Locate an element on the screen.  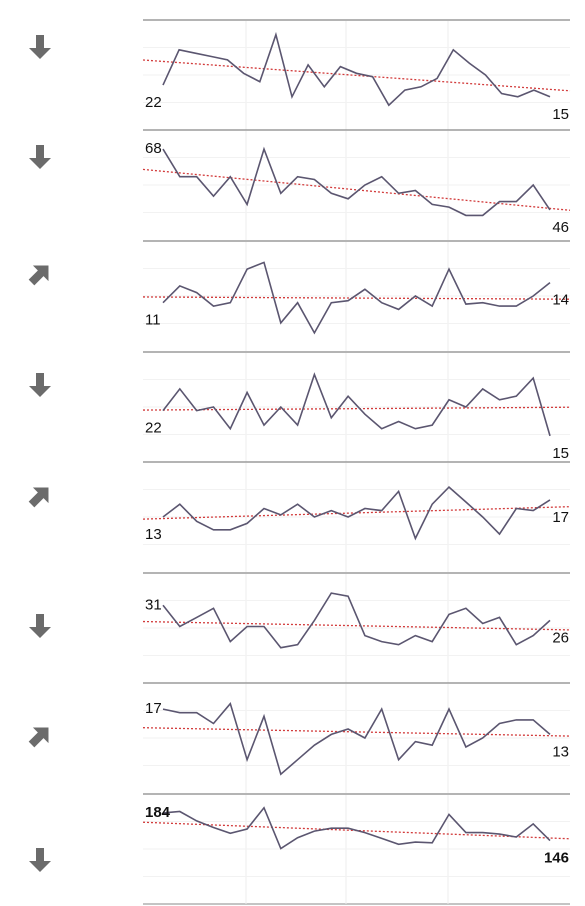
start-value-label: 17 is located at coordinates (153, 708).